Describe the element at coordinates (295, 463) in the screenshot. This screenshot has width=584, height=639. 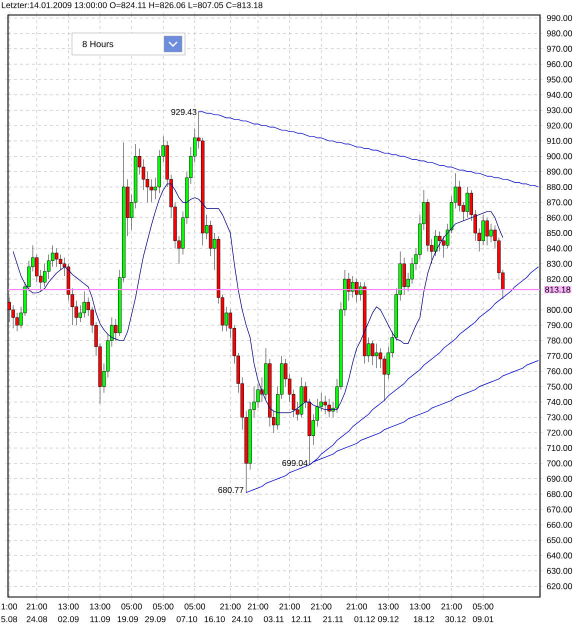
I see `annotation: 699.04` at that location.